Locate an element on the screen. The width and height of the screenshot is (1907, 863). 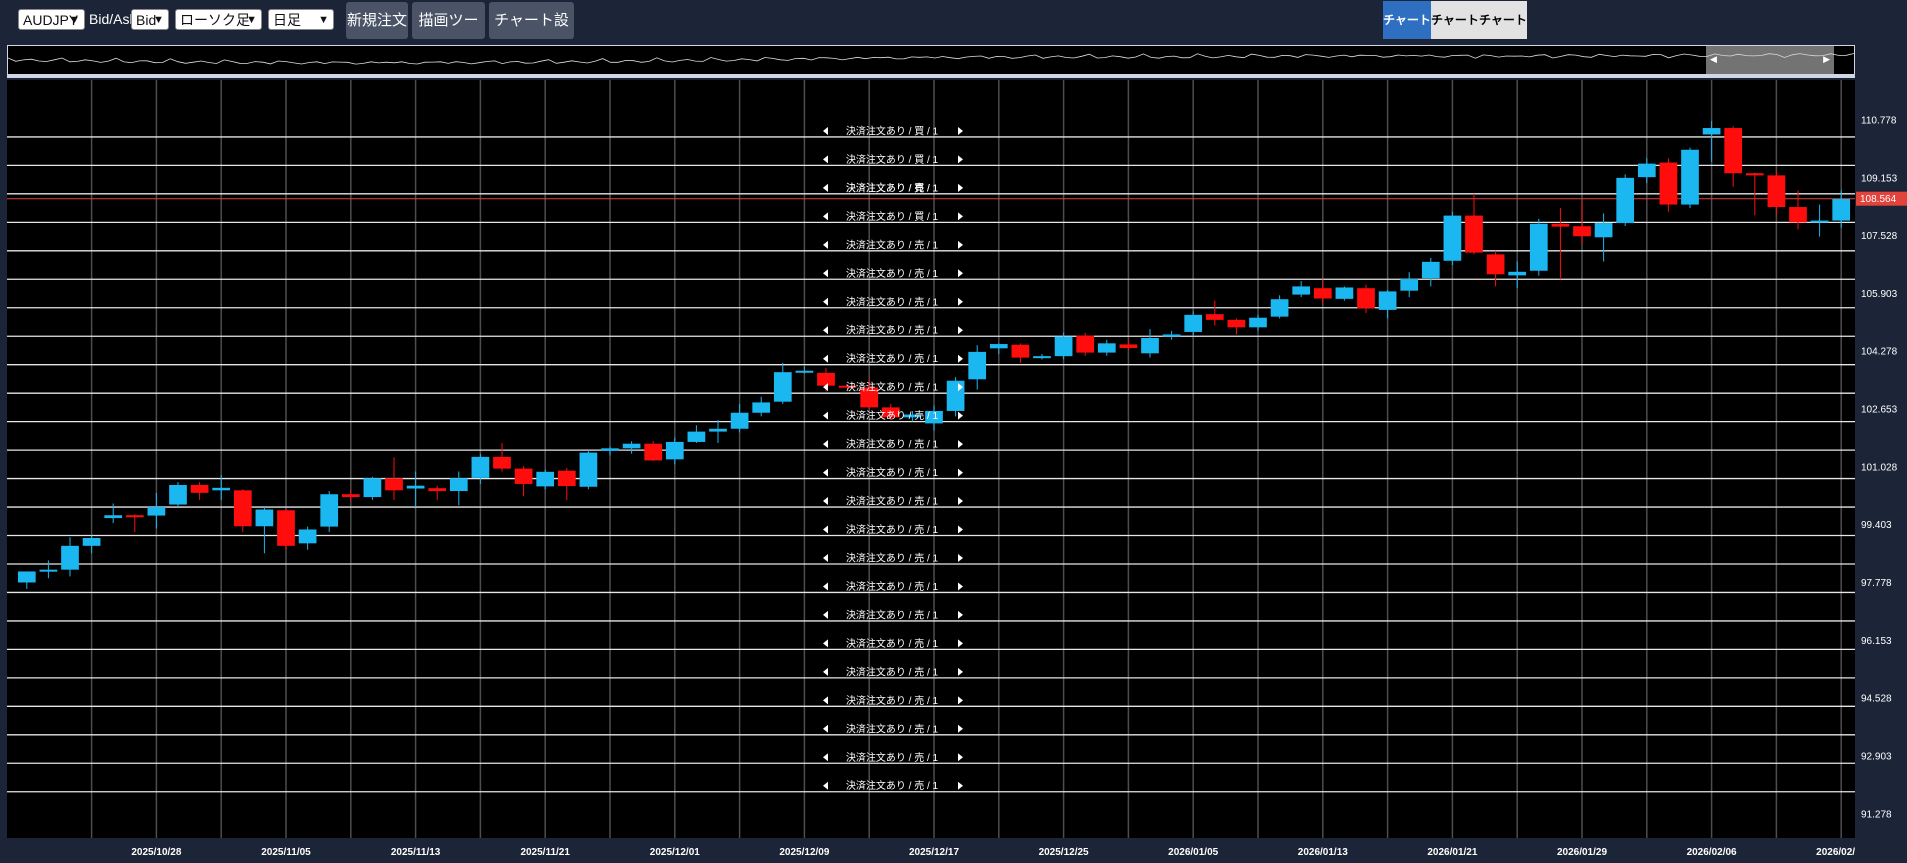
tab-chart1: チャート1 is located at coordinates (1407, 33).